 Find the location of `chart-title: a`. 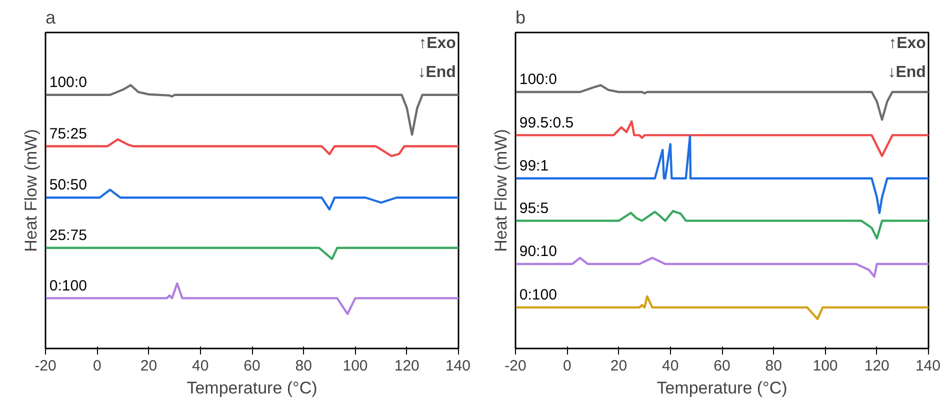

chart-title: a is located at coordinates (51, 18).